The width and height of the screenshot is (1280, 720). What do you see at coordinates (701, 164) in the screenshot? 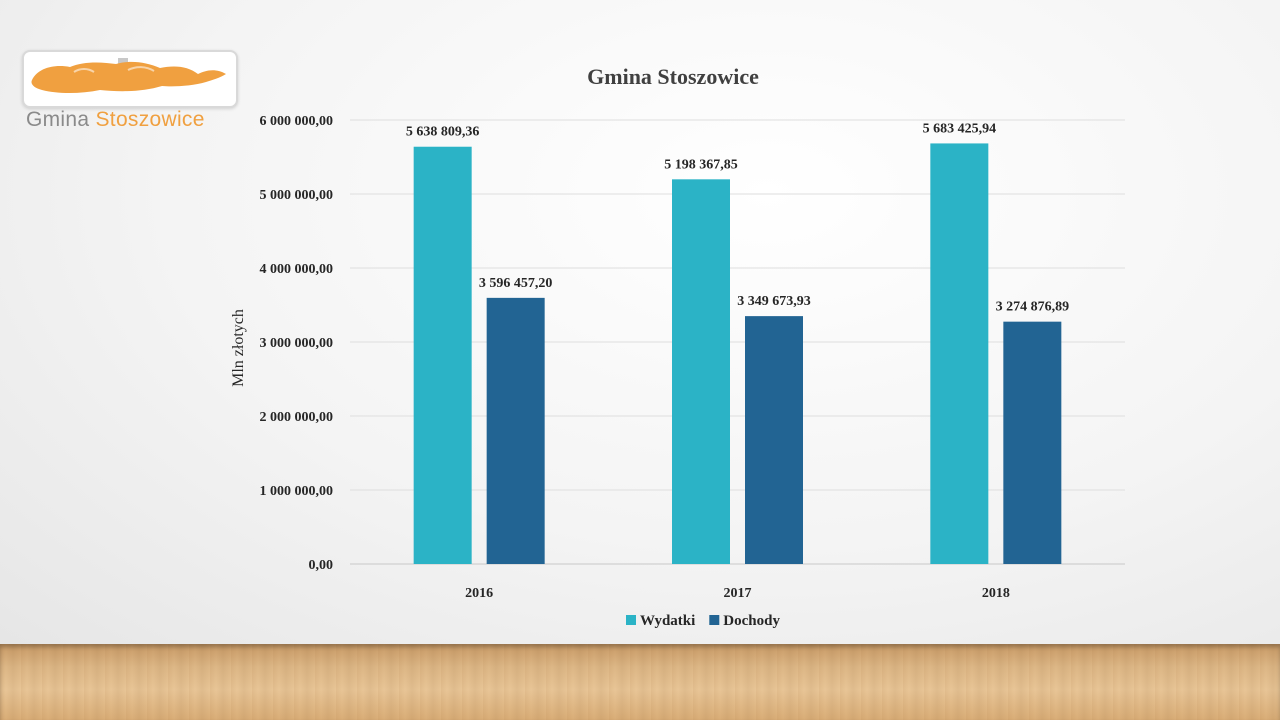
I see `data-label: 5 198 367,85` at bounding box center [701, 164].